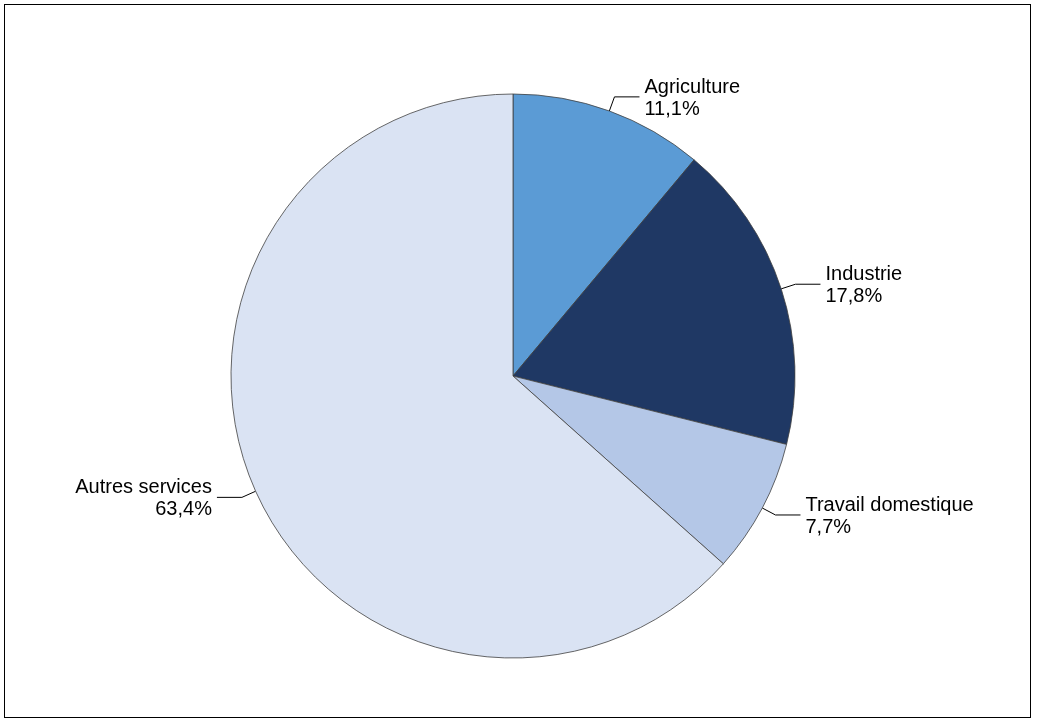 The height and width of the screenshot is (724, 1037). I want to click on slice-label: Agriculture, so click(692, 85).